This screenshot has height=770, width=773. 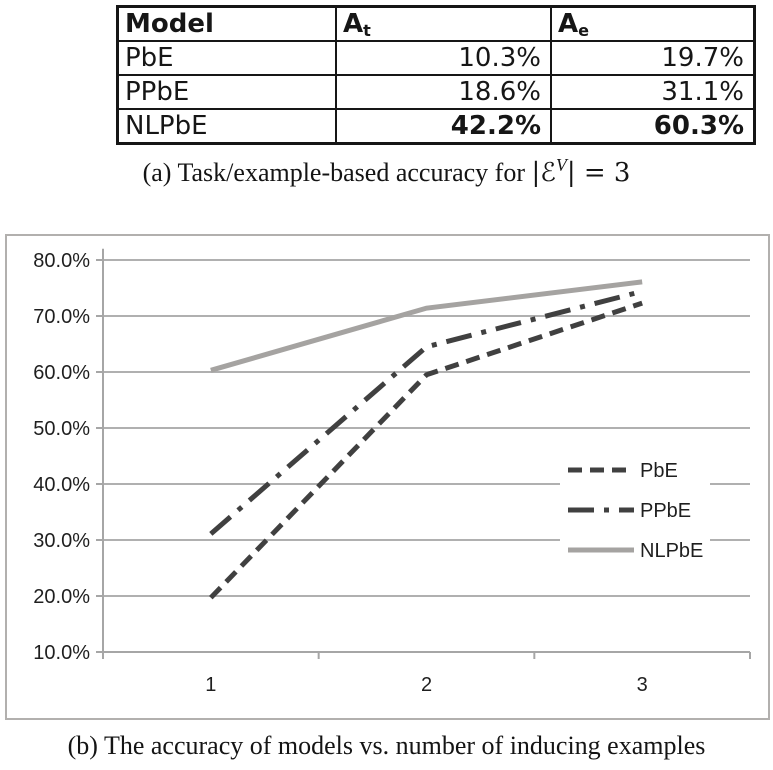 What do you see at coordinates (61, 429) in the screenshot?
I see `y-tick-label: 50.0%` at bounding box center [61, 429].